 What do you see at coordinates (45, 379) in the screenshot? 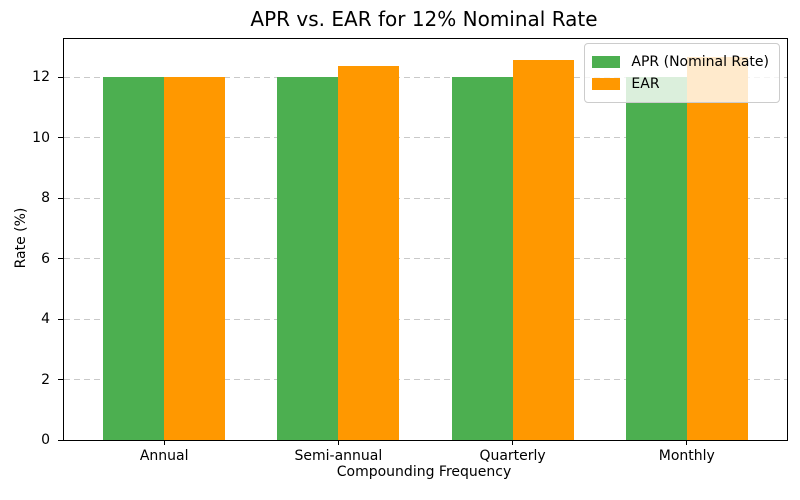
I see `ytick-label-2: 2` at bounding box center [45, 379].